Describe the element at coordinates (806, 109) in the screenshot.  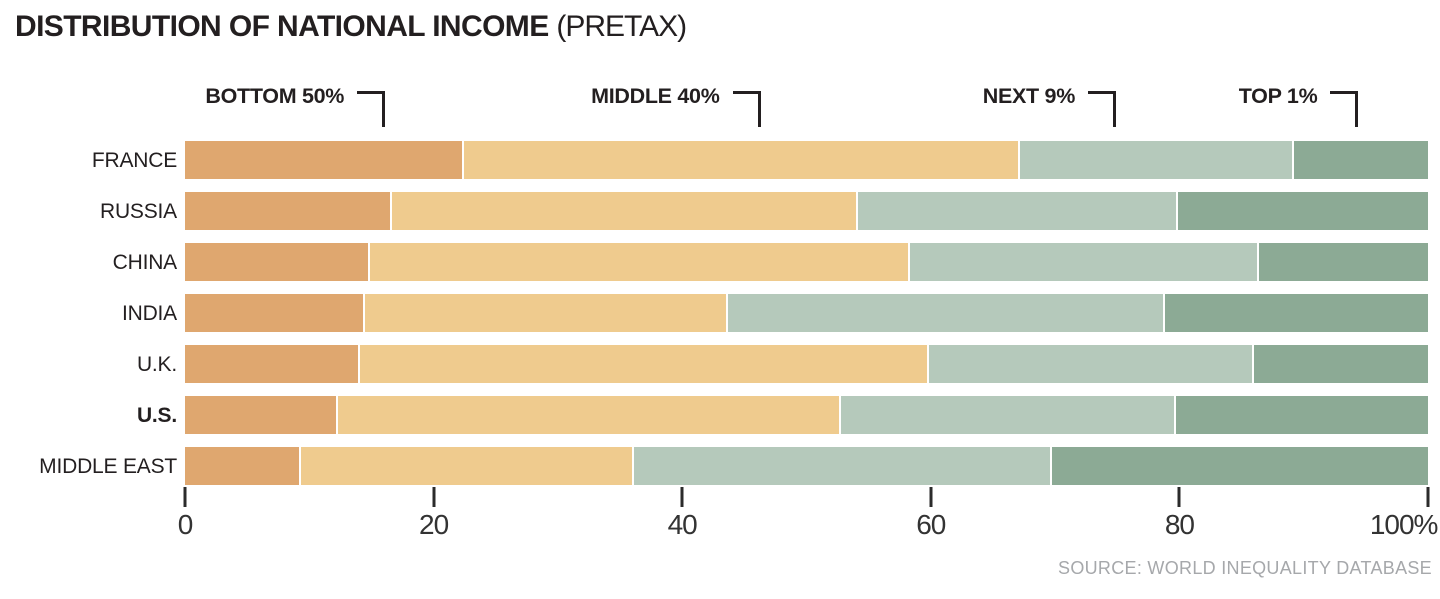
I see `legend: BOTTOM 50% MIDDLE 40% NEXT 9% TOP 1%` at that location.